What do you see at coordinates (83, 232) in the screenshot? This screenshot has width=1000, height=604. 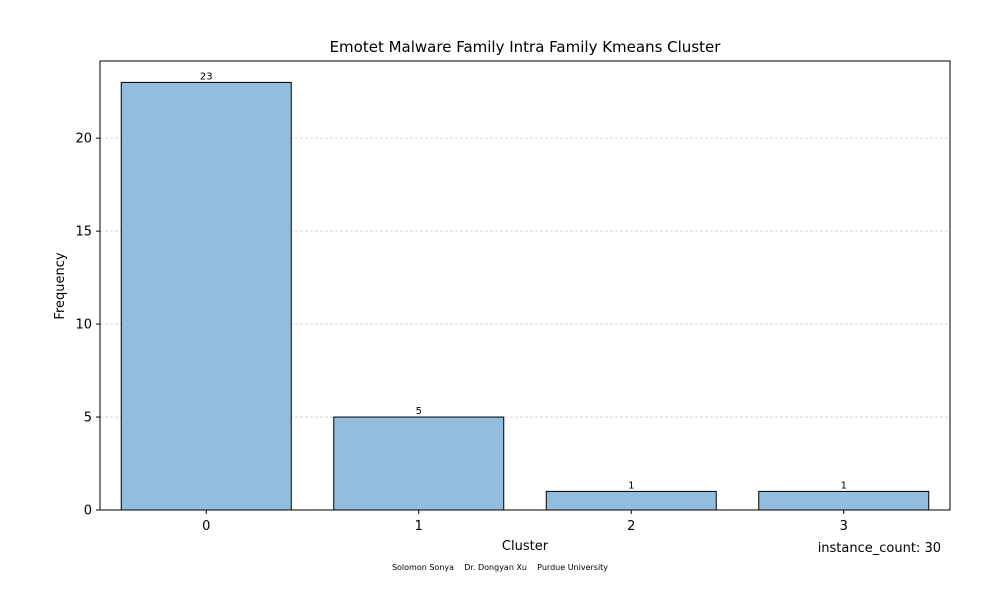 I see `y-tick-label: 15` at bounding box center [83, 232].